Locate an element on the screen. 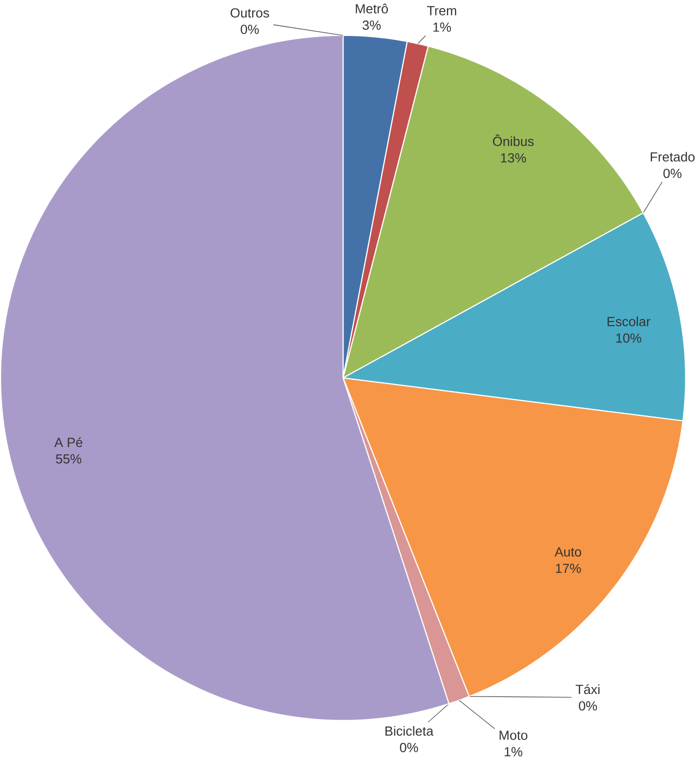 Image resolution: width=699 pixels, height=760 pixels. slice-label: Ônibus is located at coordinates (513, 140).